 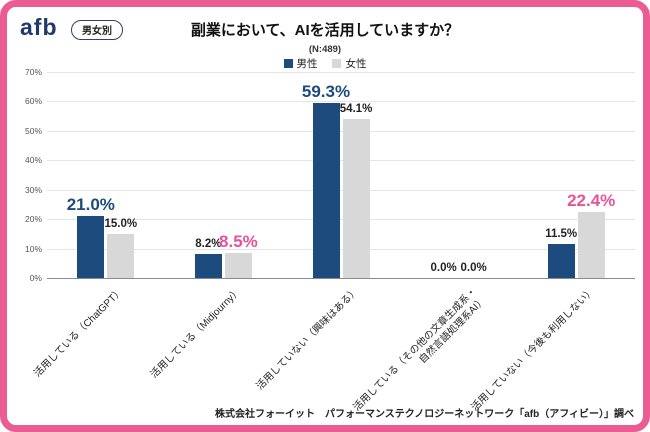 What do you see at coordinates (196, 333) in the screenshot?
I see `x-axis-label: 活用している（Midjourny）` at bounding box center [196, 333].